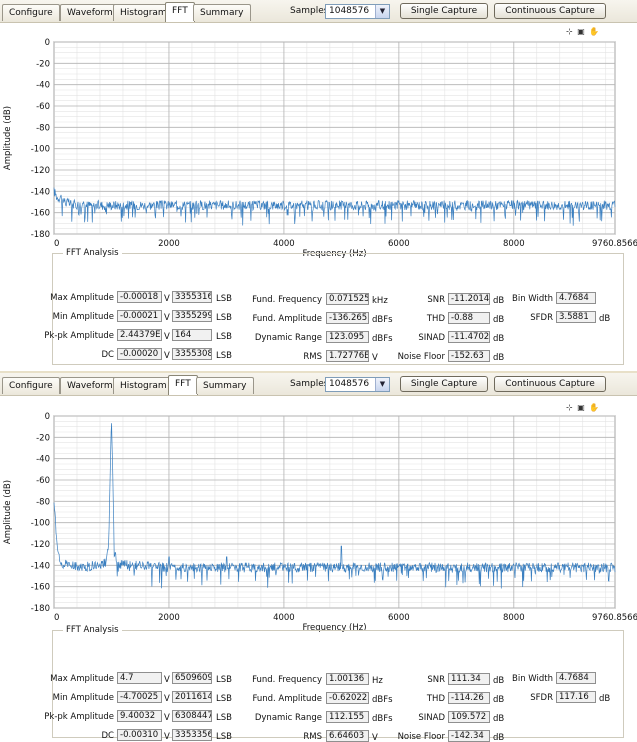 Image resolution: width=637 pixels, height=742 pixels. What do you see at coordinates (469, 717) in the screenshot?
I see `sinad-field: 109.572` at bounding box center [469, 717].